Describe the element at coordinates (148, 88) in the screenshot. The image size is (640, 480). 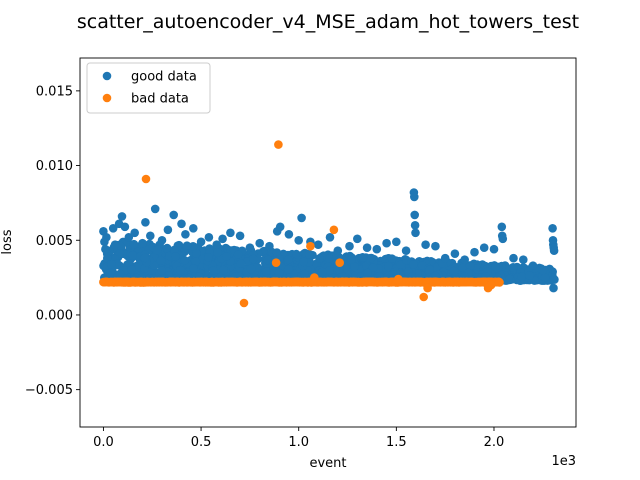
I see `legend-box` at that location.